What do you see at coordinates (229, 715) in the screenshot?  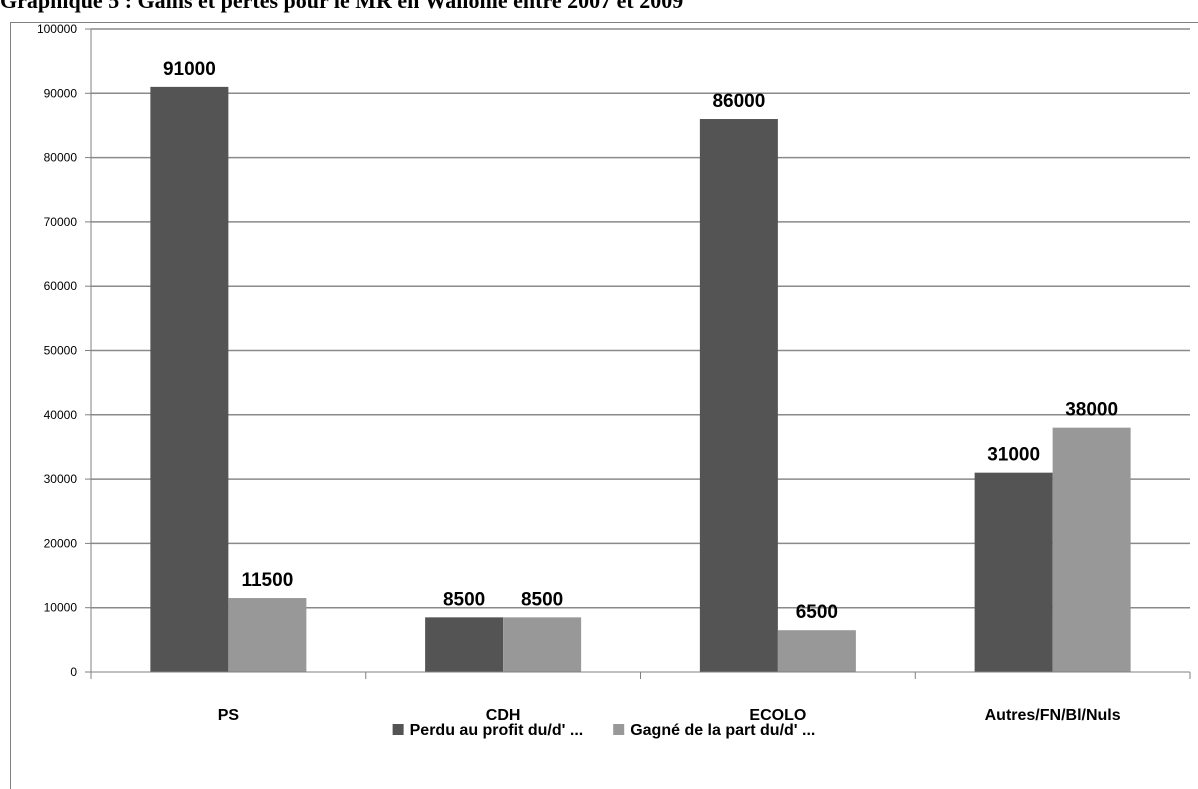 I see `x-category-label: PS` at bounding box center [229, 715].